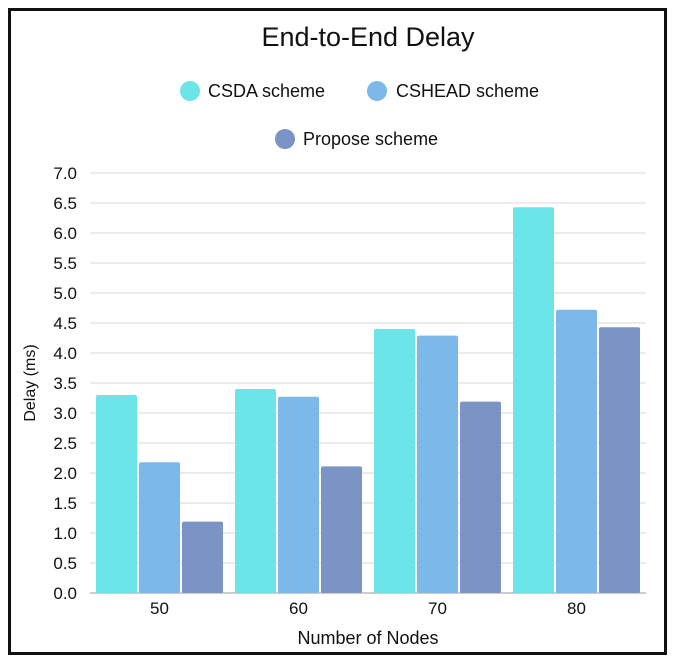  Describe the element at coordinates (368, 608) in the screenshot. I see `x-axis-ticks: 50 60 70 80` at that location.